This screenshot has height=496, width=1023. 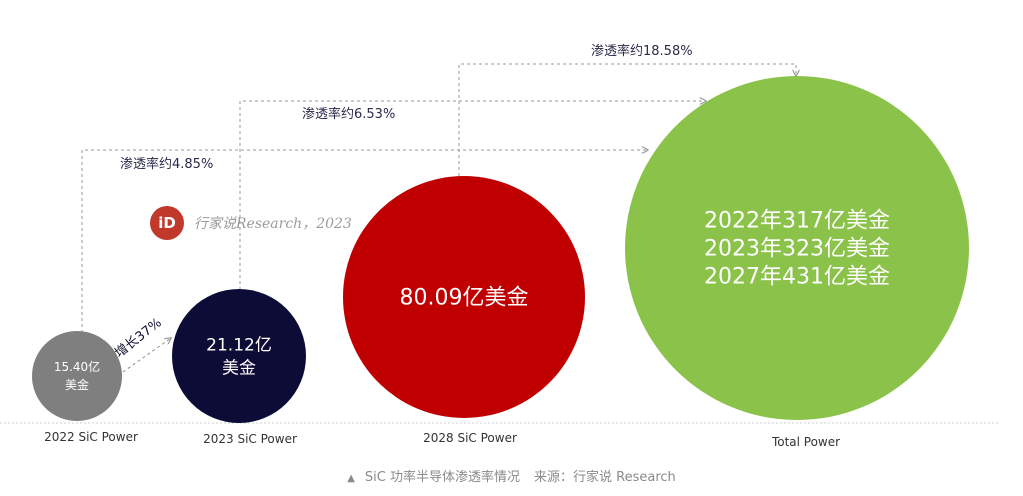 I want to click on watermark: iD 行家说Research，2023, so click(x=251, y=223).